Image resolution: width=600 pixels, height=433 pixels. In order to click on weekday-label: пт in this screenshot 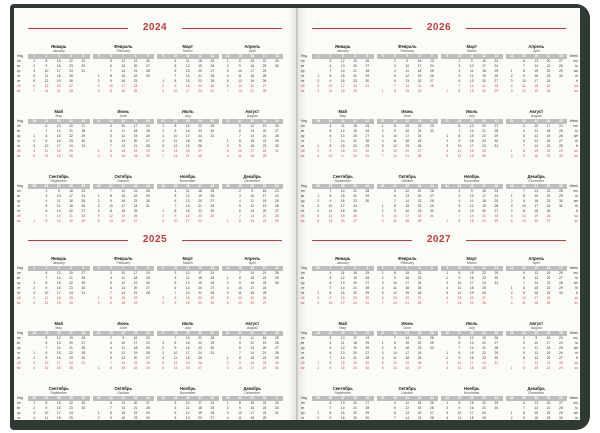, I will do `click(307, 81)`.